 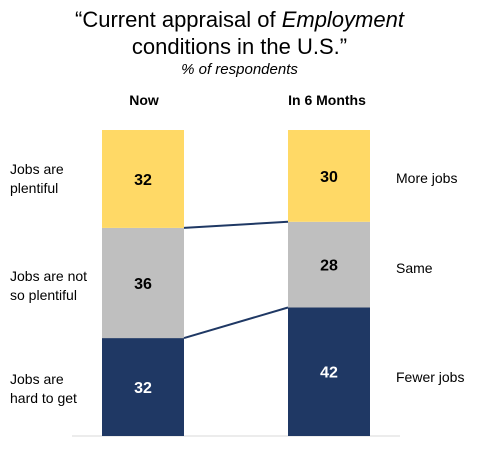 I want to click on data-label-plentiful-0: 32, so click(x=143, y=180).